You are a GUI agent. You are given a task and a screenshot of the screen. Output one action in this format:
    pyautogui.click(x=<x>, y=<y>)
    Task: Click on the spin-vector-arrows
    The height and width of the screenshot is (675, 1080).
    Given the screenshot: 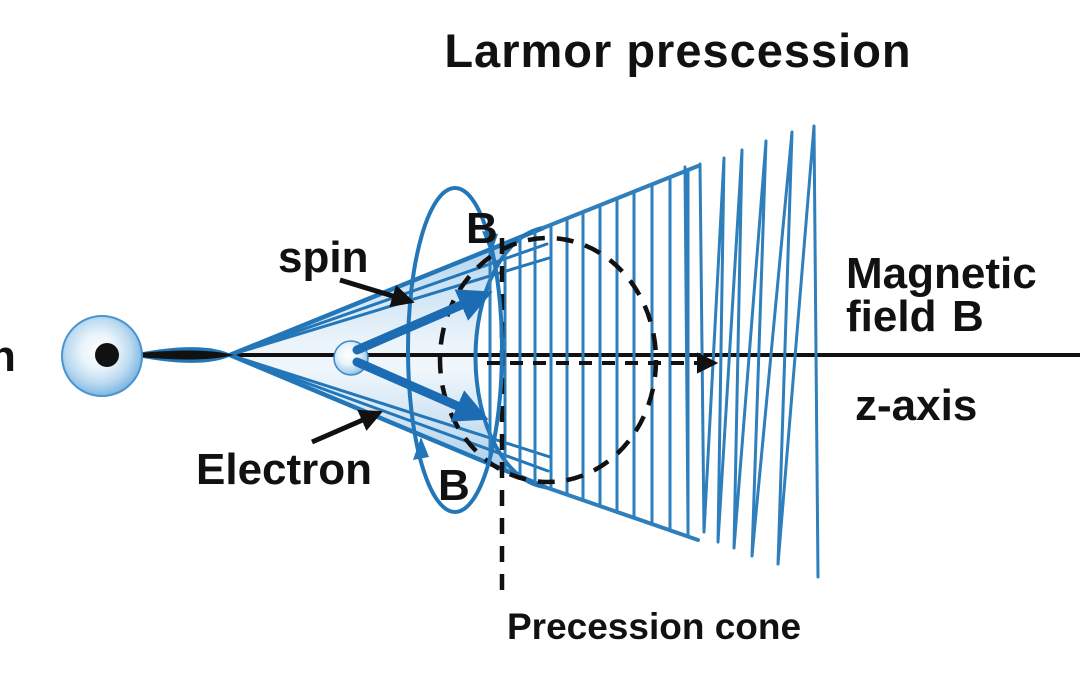 What is the action you would take?
    pyautogui.click(x=422, y=355)
    